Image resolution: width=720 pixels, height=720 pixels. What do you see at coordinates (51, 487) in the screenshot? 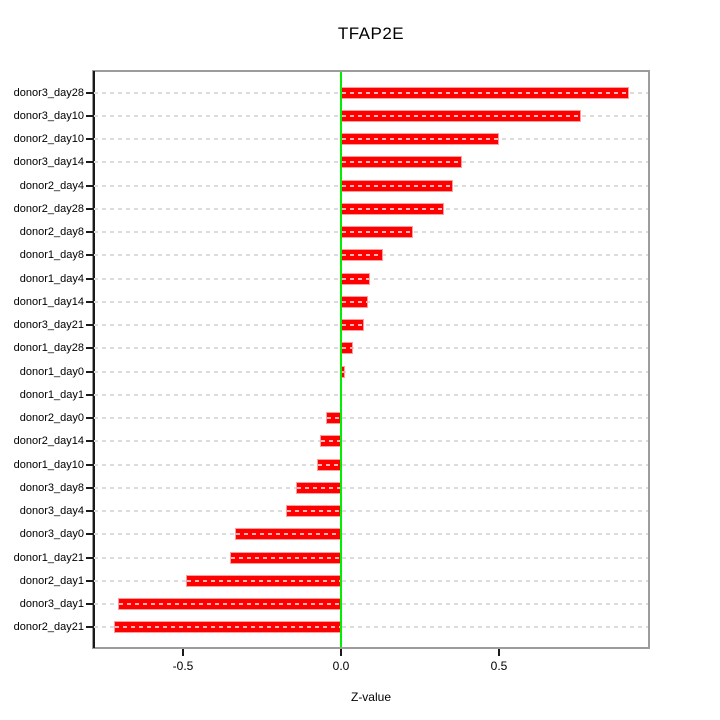
I see `y-tick-label: donor3_day8` at bounding box center [51, 487].